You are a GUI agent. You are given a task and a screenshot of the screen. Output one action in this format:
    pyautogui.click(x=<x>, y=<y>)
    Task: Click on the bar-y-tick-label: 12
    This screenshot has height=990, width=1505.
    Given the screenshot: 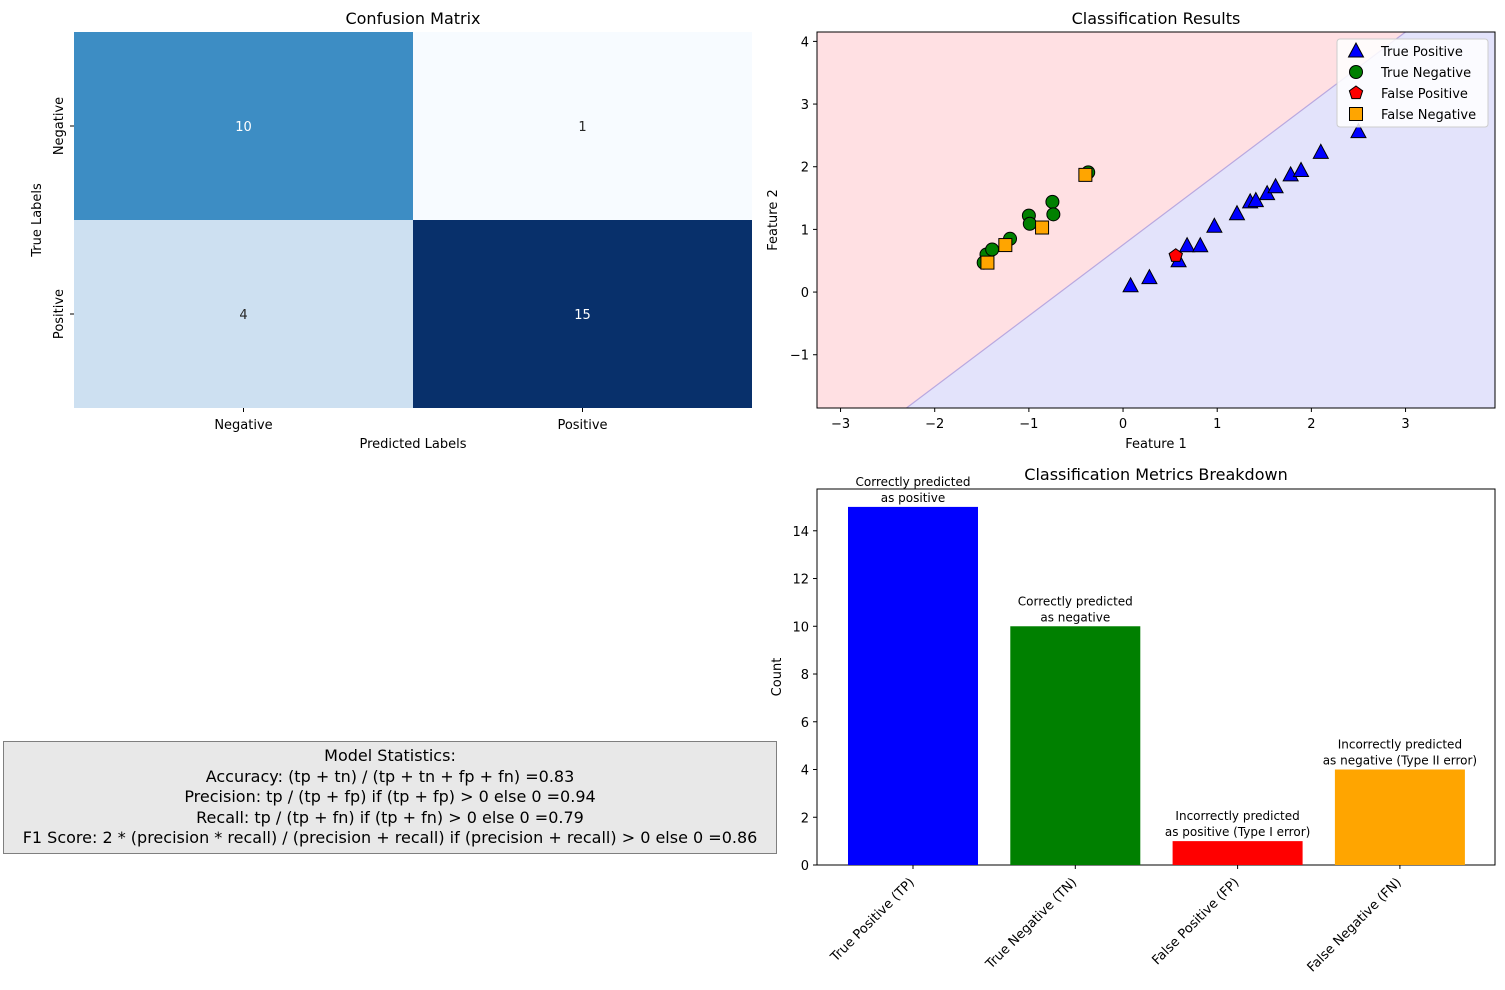 What is the action you would take?
    pyautogui.click(x=800, y=580)
    